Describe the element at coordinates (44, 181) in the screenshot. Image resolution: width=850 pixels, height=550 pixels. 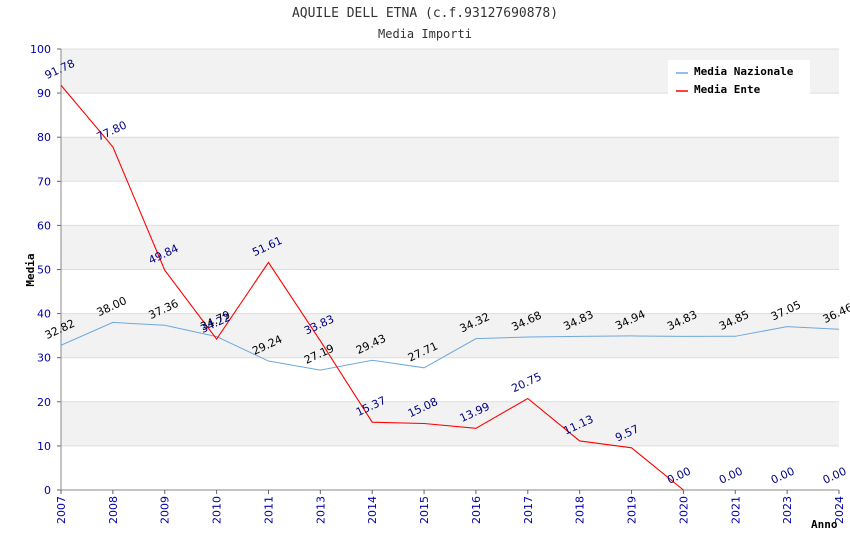
I see `y-tick-label: 70` at that location.